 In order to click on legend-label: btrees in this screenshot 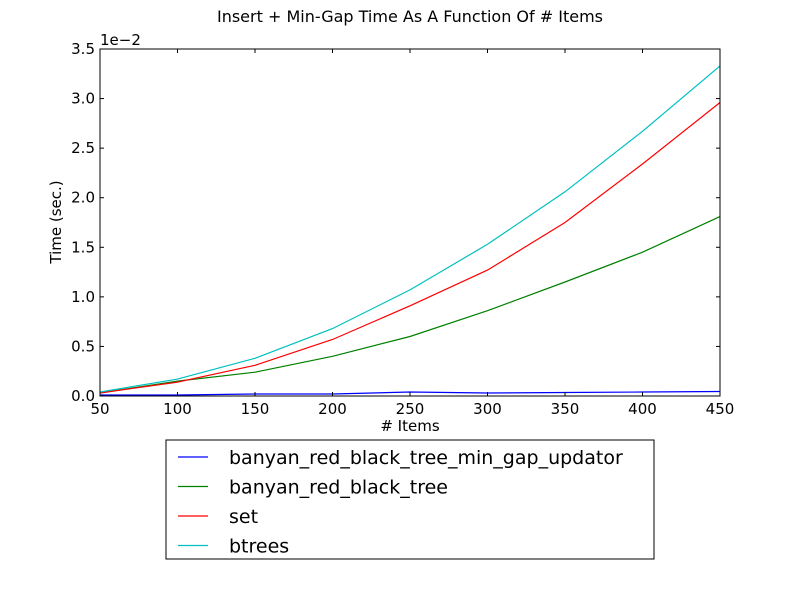, I will do `click(259, 547)`.